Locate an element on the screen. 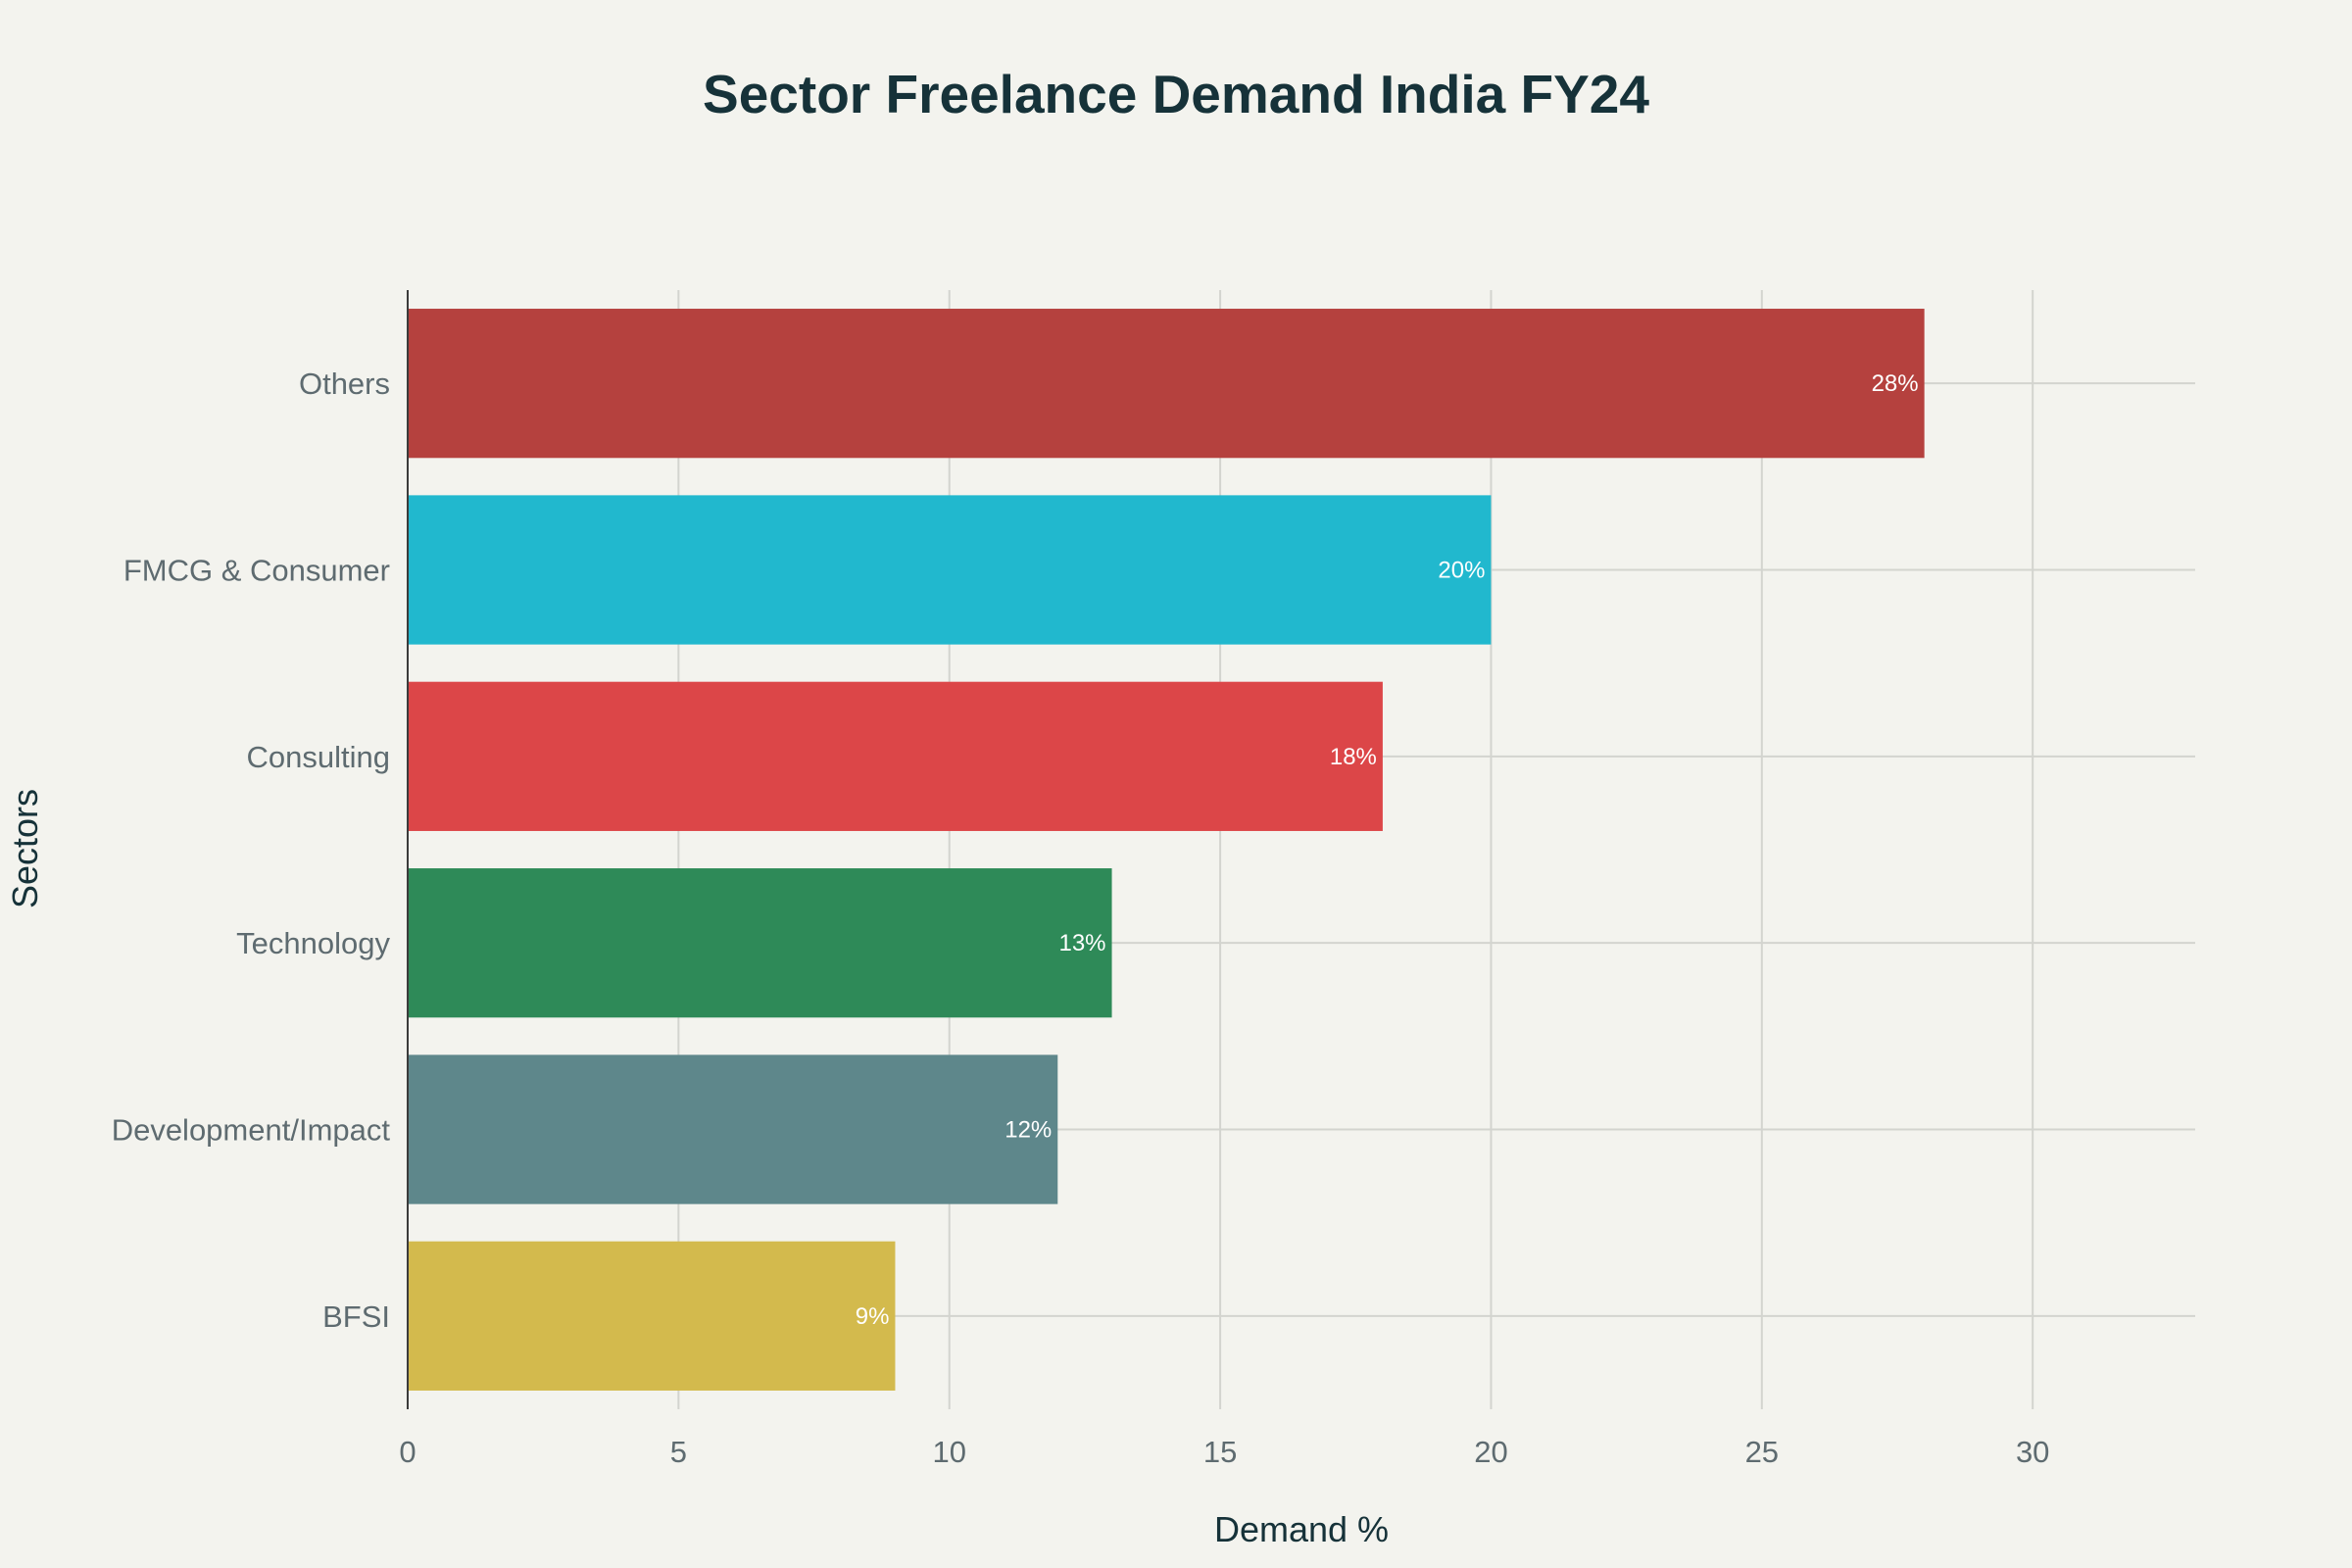 The image size is (2352, 1568). y-tick-label: FMCG & Consumer is located at coordinates (256, 571).